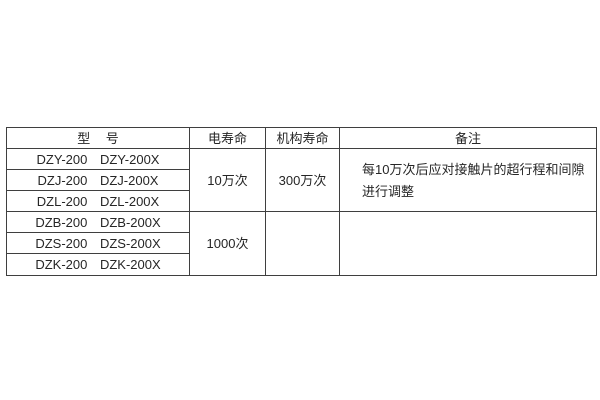 The width and height of the screenshot is (600, 400). I want to click on remark-line-2: 进行调整, so click(388, 191).